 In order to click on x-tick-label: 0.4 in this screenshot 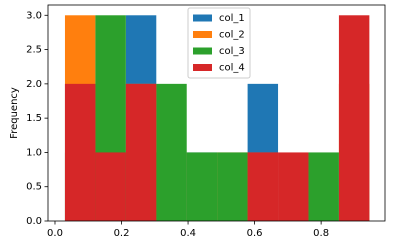, I will do `click(188, 233)`.